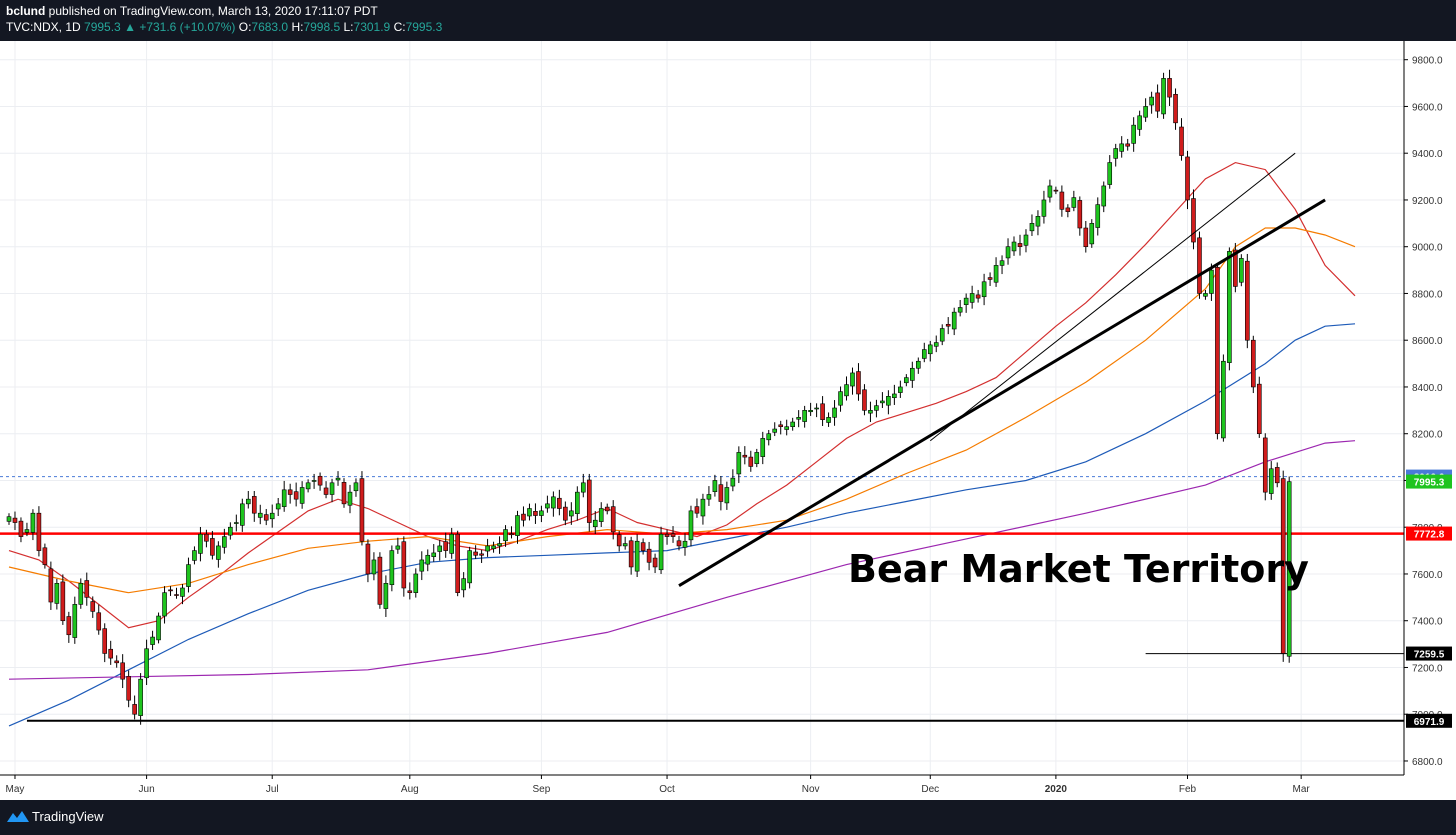 Image resolution: width=1456 pixels, height=835 pixels. Describe the element at coordinates (728, 787) in the screenshot. I see `time-axis: May Jun Jul Aug Sep Oct Nov Dec 2020 Feb Mar` at that location.